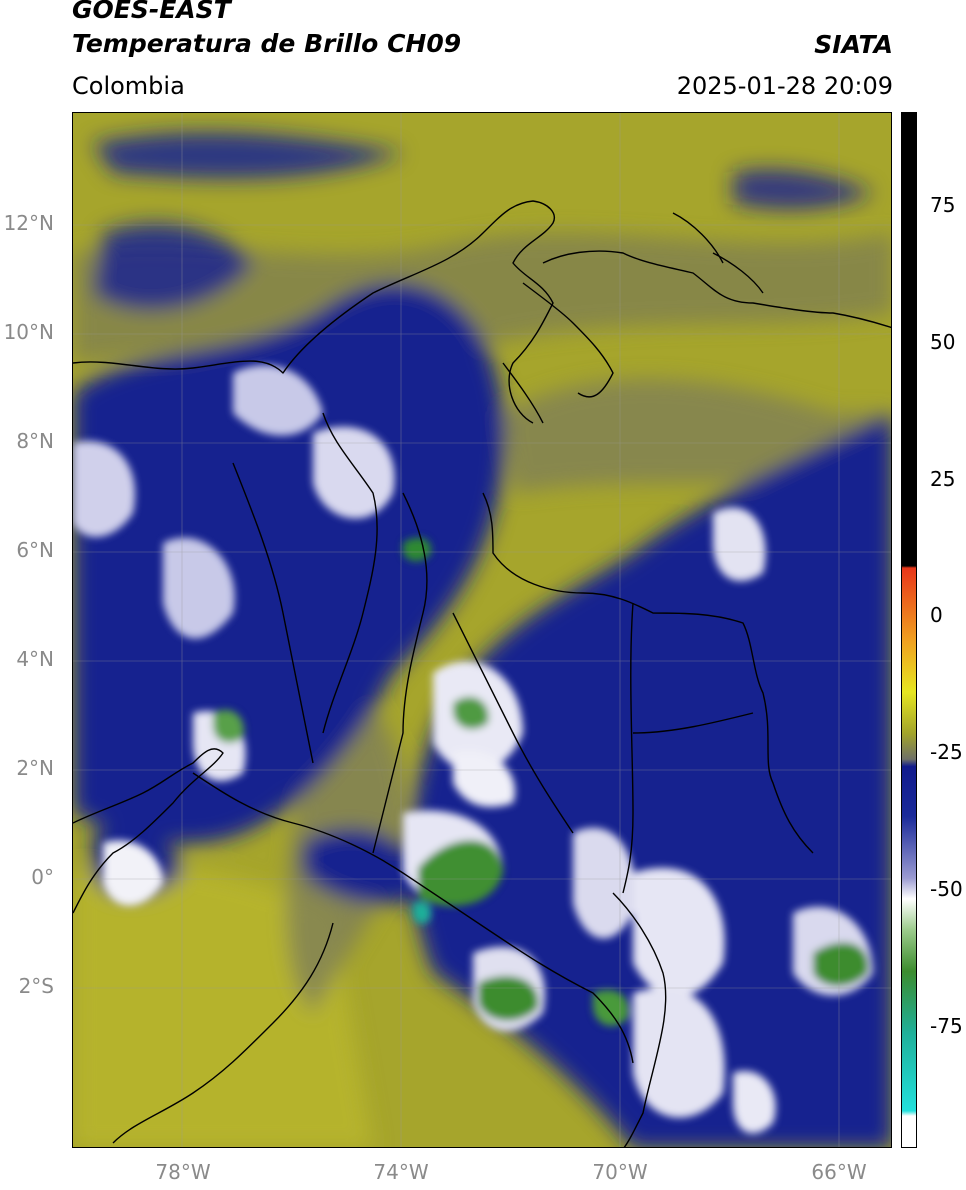  I want to click on lat-label: 10°N, so click(28, 332).